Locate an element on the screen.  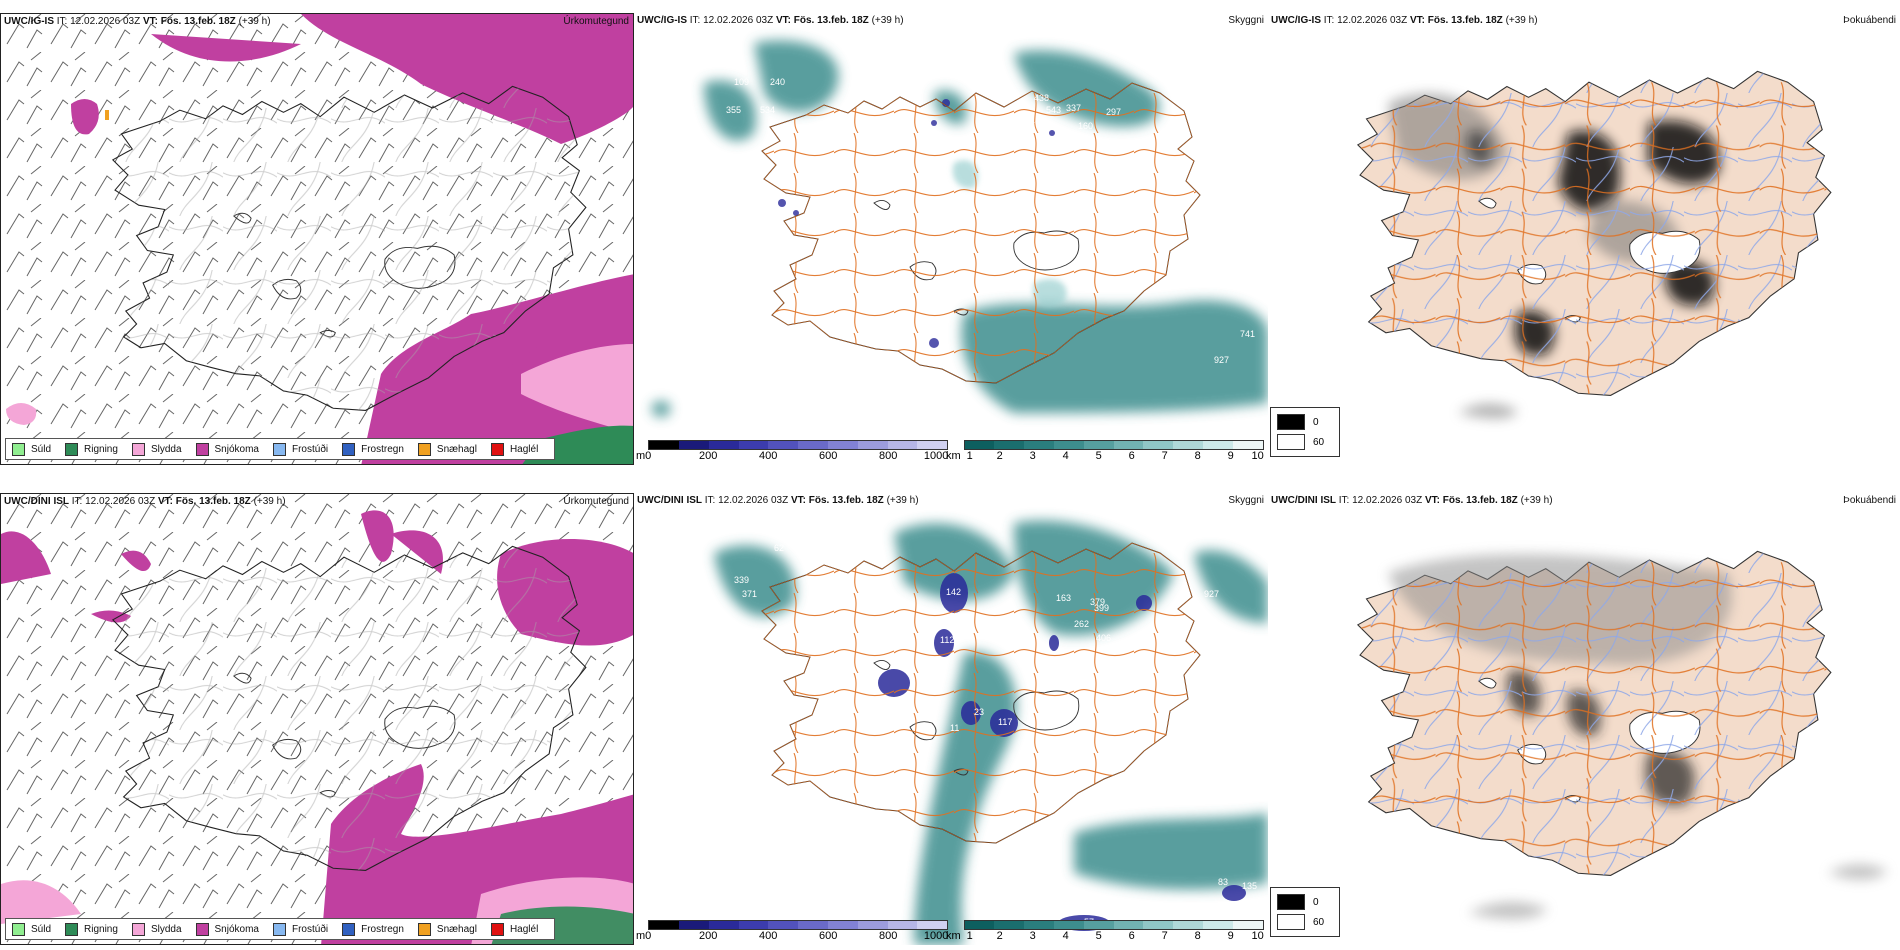
variable-name: Þokuábendi is located at coordinates (1869, 500).